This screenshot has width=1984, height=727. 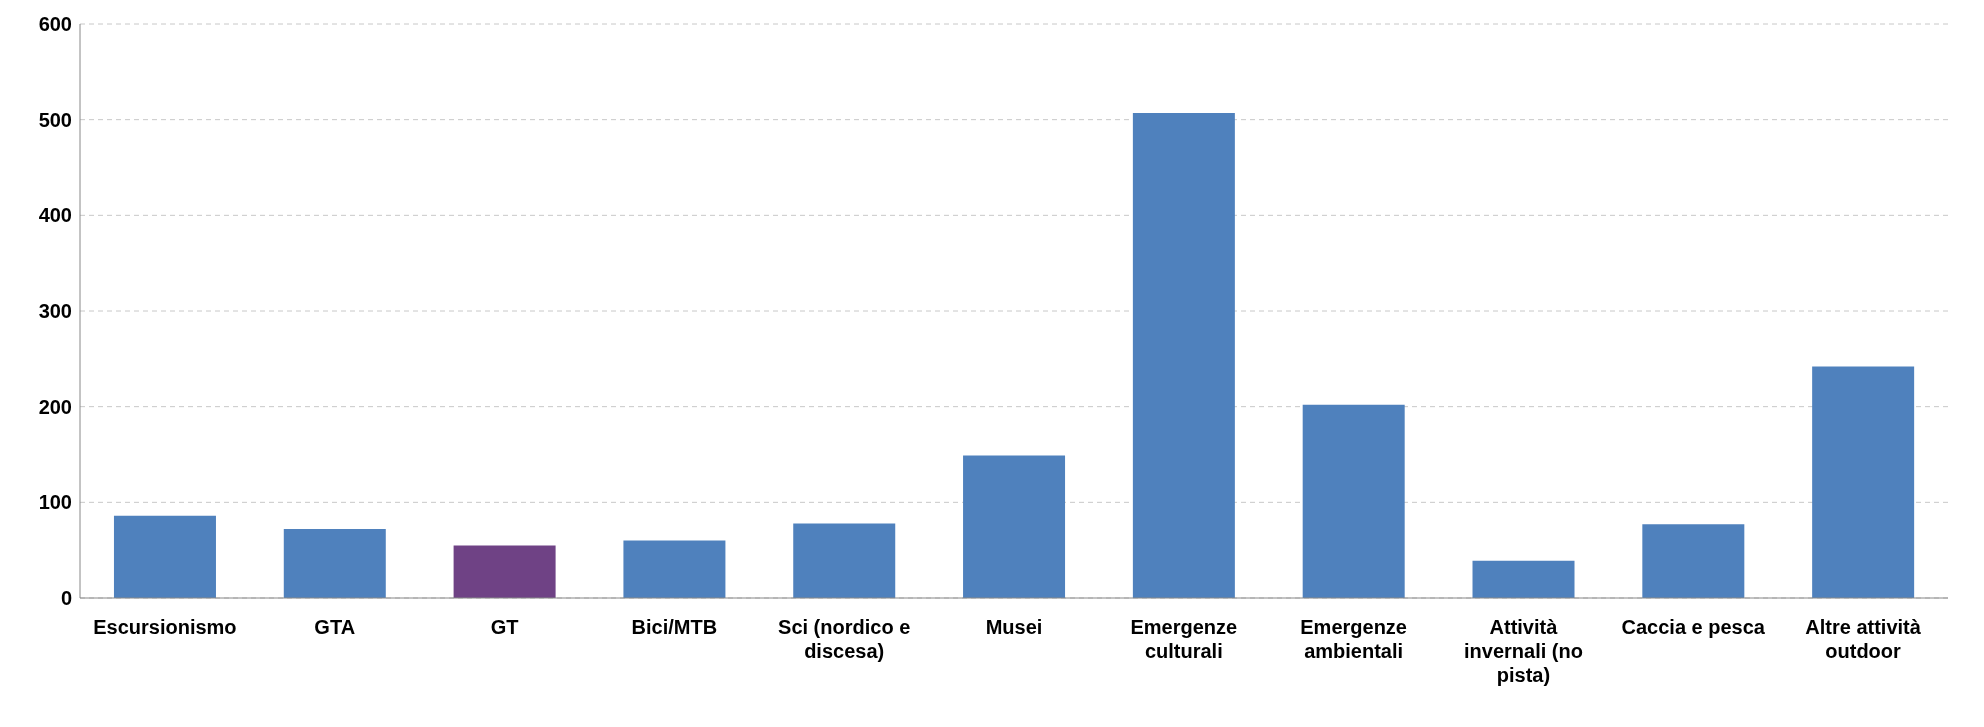 I want to click on x-tick-label: GT, so click(x=504, y=627).